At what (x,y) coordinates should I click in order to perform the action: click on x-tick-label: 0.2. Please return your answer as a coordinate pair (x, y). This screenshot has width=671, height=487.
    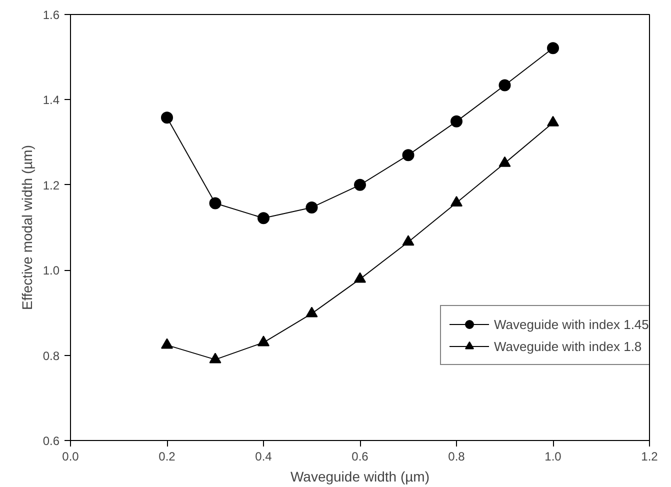
    Looking at the image, I should click on (167, 457).